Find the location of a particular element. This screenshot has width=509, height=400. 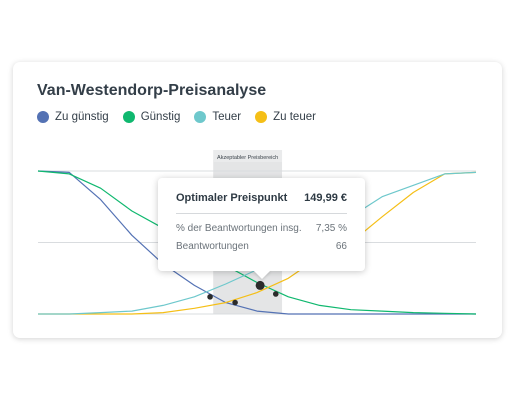

tooltip-row-value: 66 is located at coordinates (341, 246).